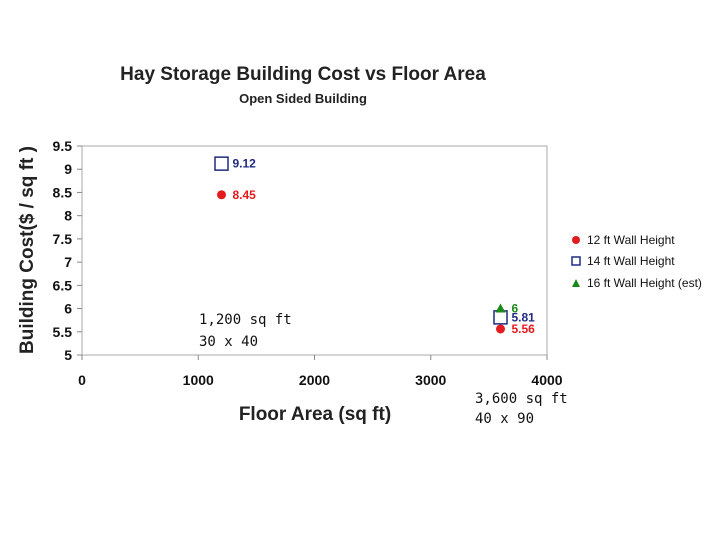 This screenshot has width=720, height=540. Describe the element at coordinates (314, 380) in the screenshot. I see `x-tick-label: 2000` at that location.